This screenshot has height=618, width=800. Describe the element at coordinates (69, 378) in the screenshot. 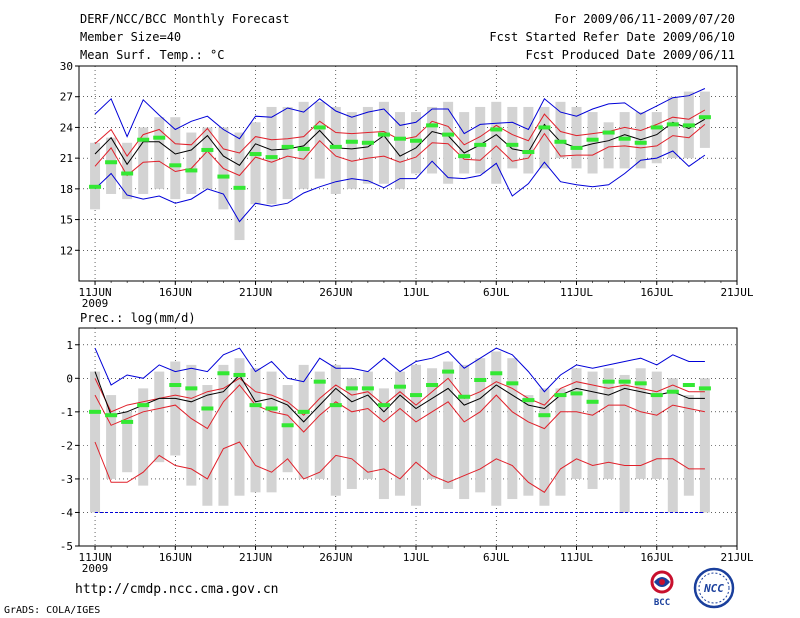

I see `y-tick-label: 0` at that location.